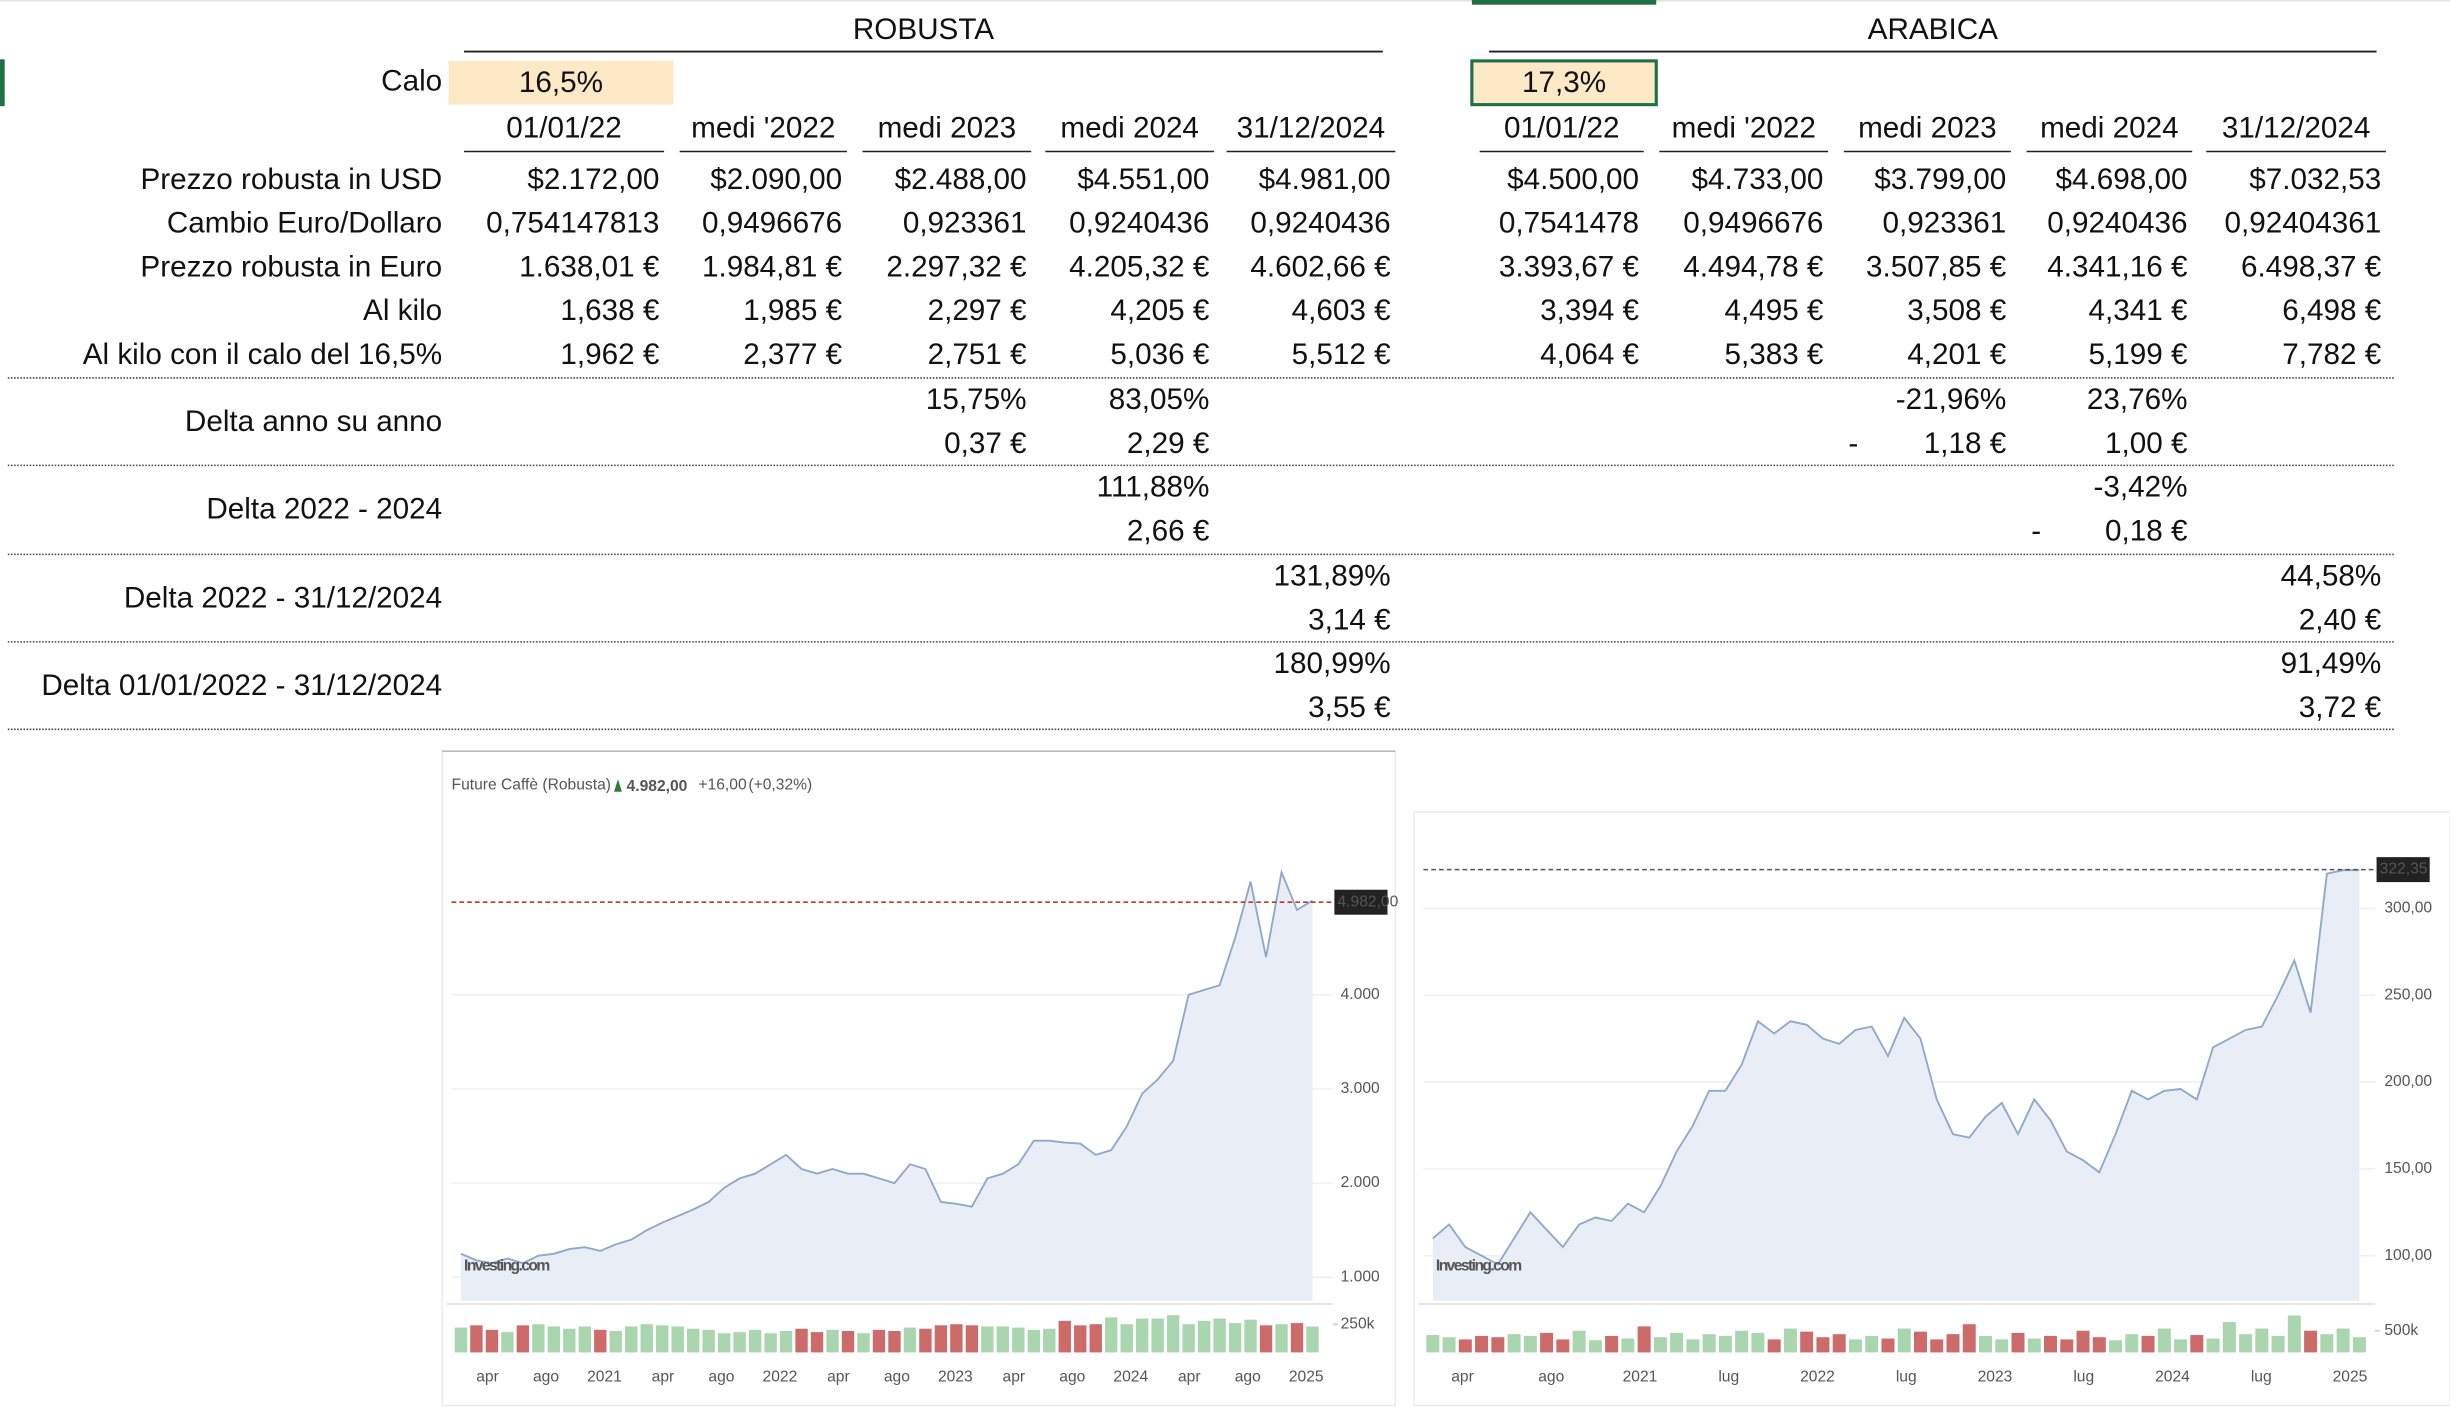 The height and width of the screenshot is (1418, 2450). Describe the element at coordinates (589, 266) in the screenshot. I see `cell: 1.638,01 €` at that location.